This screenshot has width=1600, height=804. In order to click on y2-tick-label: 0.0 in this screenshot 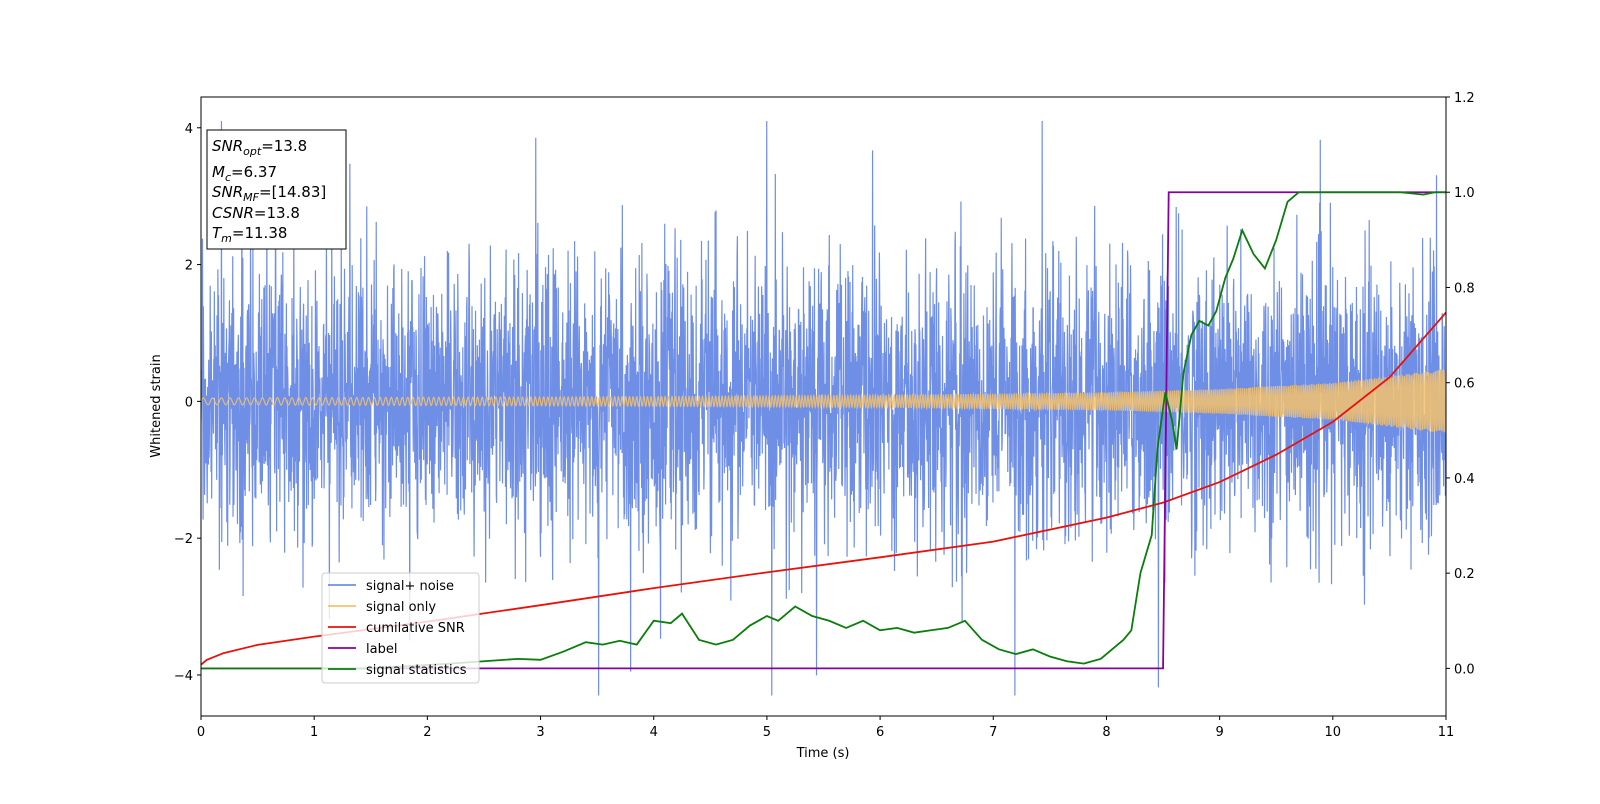, I will do `click(1464, 669)`.